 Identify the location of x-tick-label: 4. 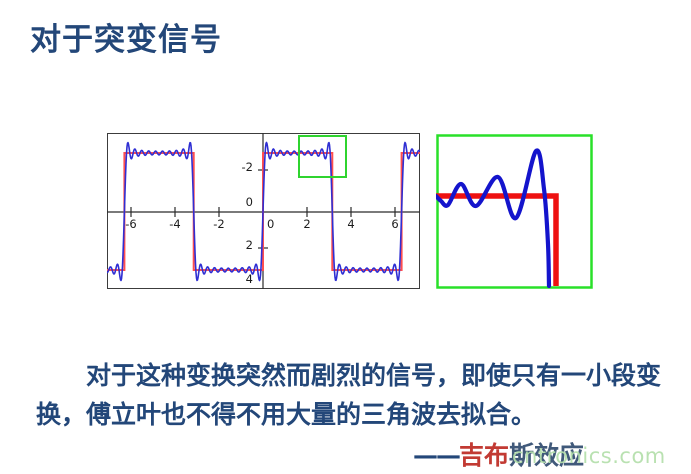
(350, 224).